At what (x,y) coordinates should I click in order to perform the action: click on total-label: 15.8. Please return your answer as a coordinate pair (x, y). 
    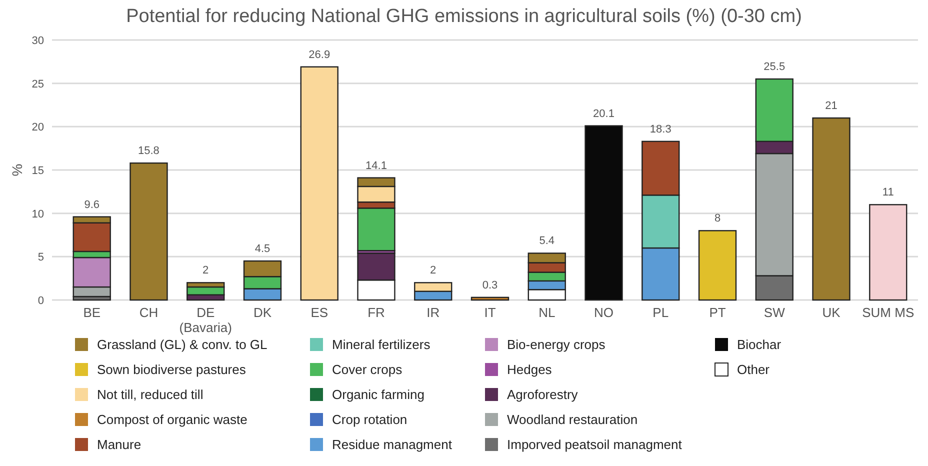
    Looking at the image, I should click on (149, 151).